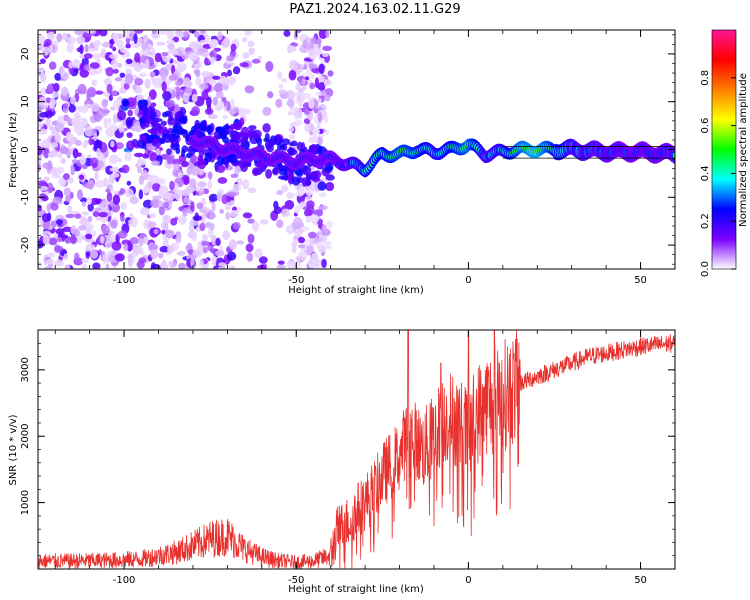 The image size is (750, 600). I want to click on y-tick-label: 3000, so click(25, 369).